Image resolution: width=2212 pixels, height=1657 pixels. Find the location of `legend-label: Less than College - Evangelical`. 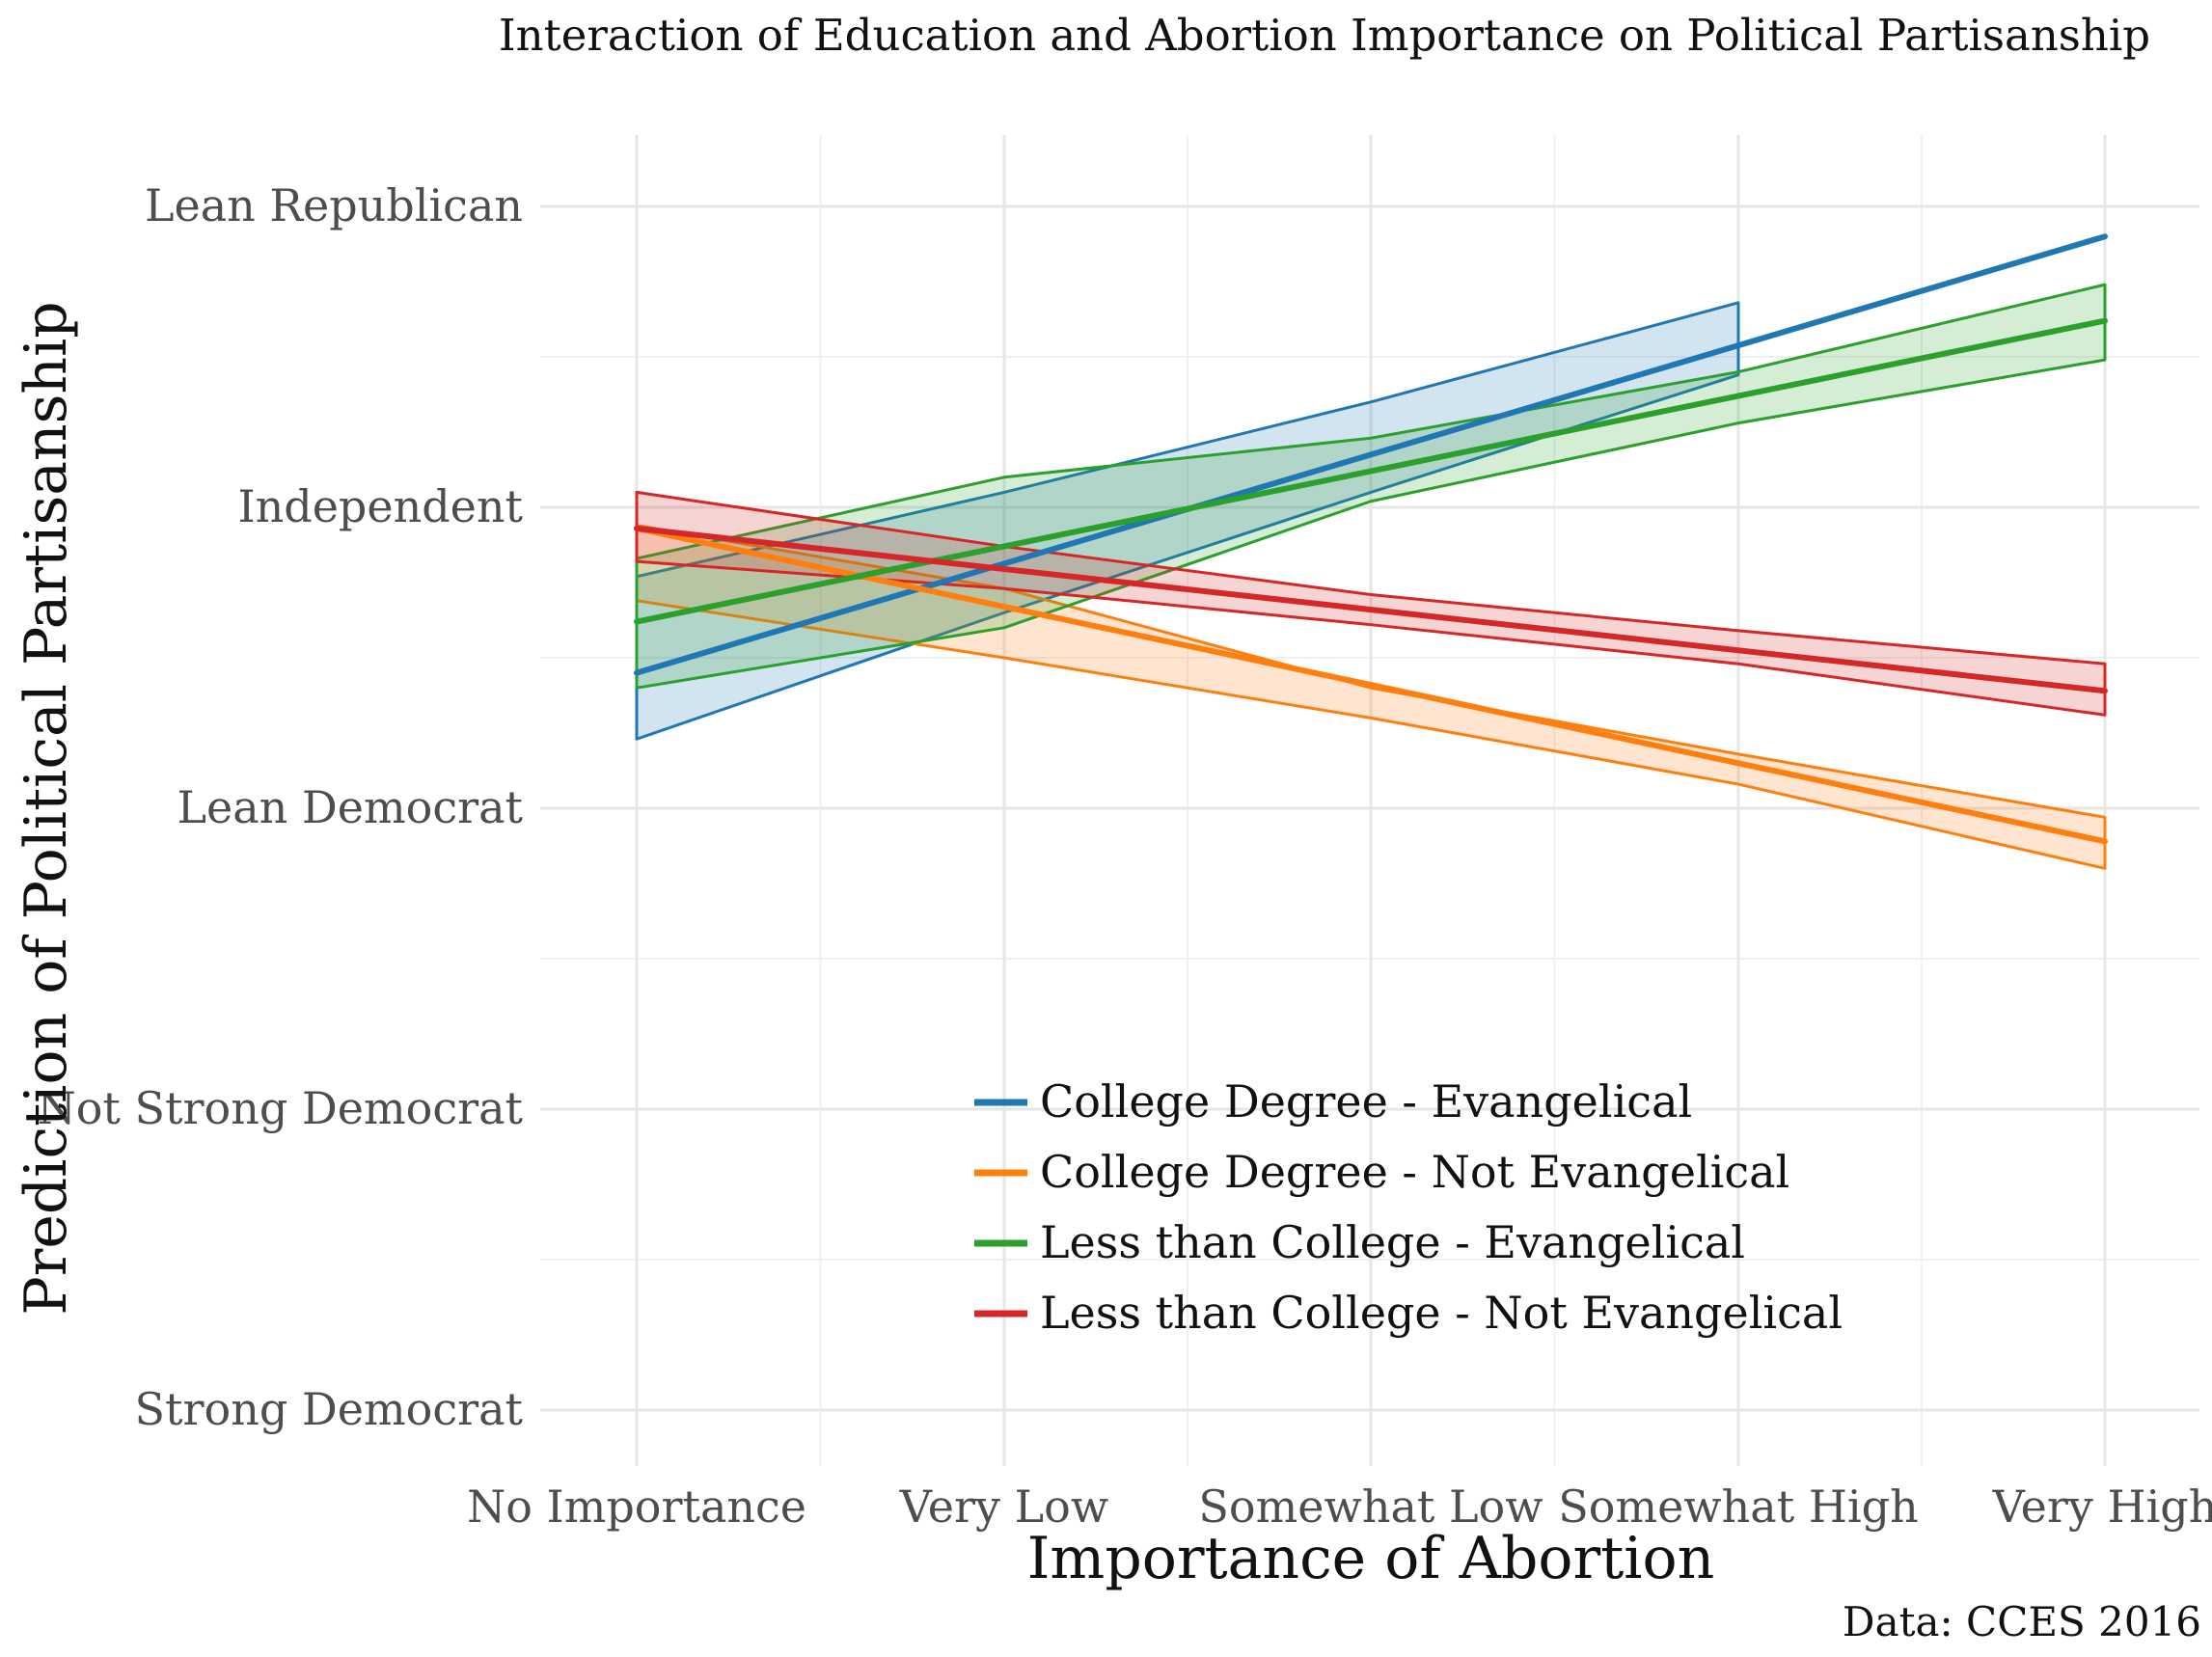

legend-label: Less than College - Evangelical is located at coordinates (1392, 1242).